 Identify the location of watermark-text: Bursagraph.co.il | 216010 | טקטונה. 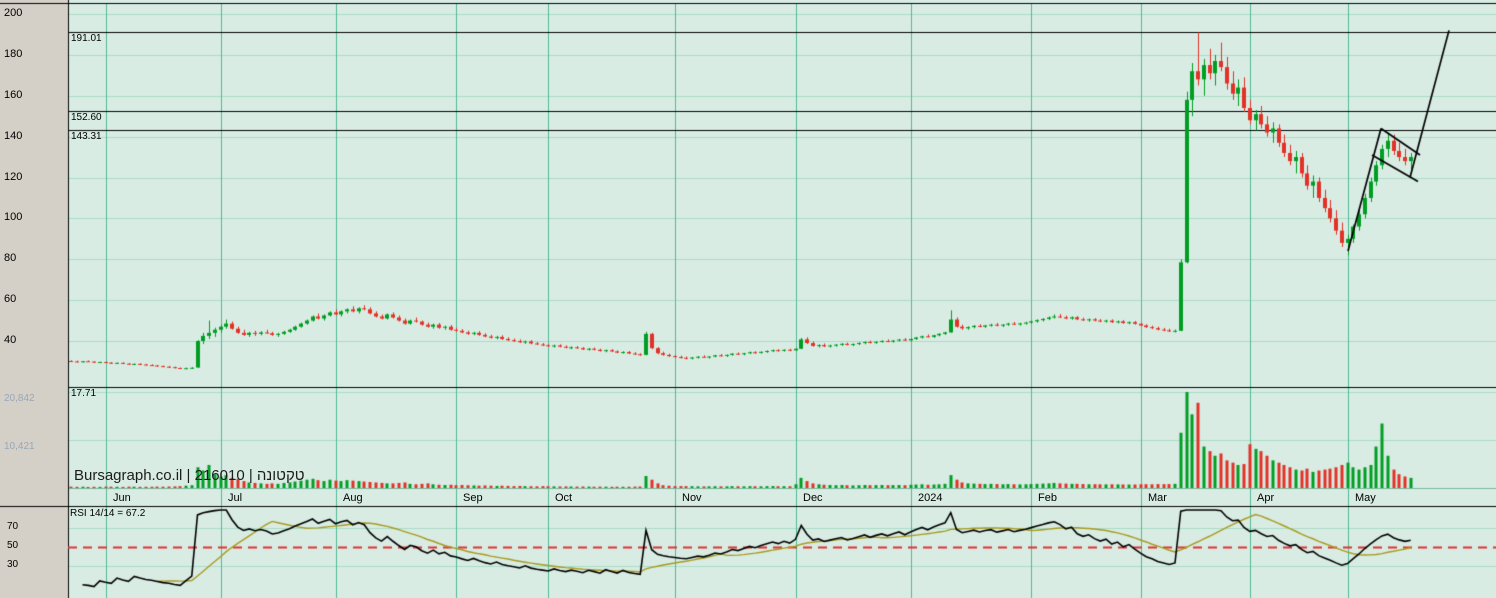
(189, 475).